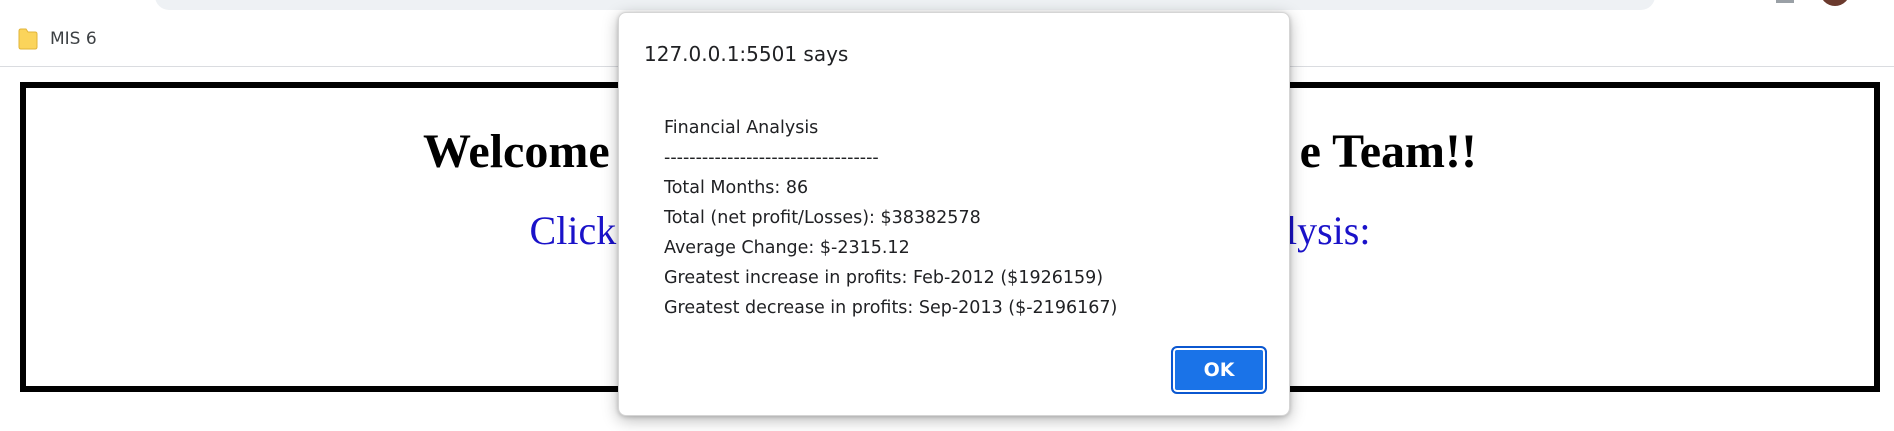 The width and height of the screenshot is (1894, 431). Describe the element at coordinates (905, 5) in the screenshot. I see `address-bar` at that location.